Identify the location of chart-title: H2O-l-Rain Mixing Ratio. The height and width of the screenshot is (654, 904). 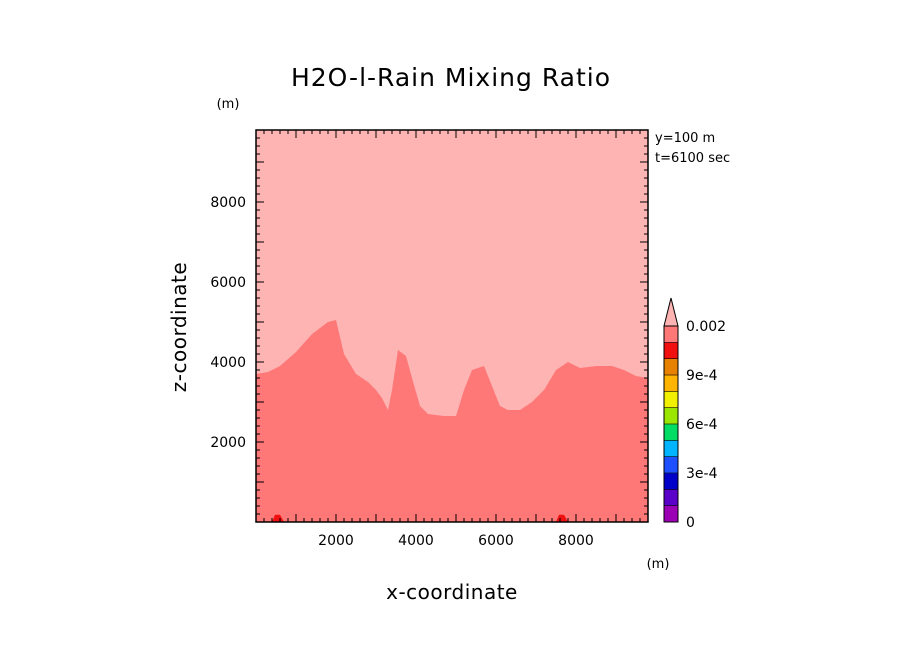
(451, 77).